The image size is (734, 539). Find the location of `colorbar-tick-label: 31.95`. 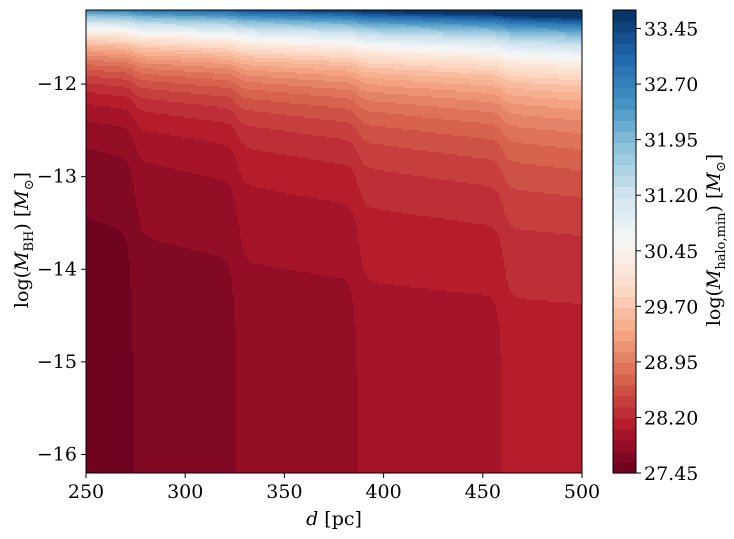

colorbar-tick-label: 31.95 is located at coordinates (671, 141).